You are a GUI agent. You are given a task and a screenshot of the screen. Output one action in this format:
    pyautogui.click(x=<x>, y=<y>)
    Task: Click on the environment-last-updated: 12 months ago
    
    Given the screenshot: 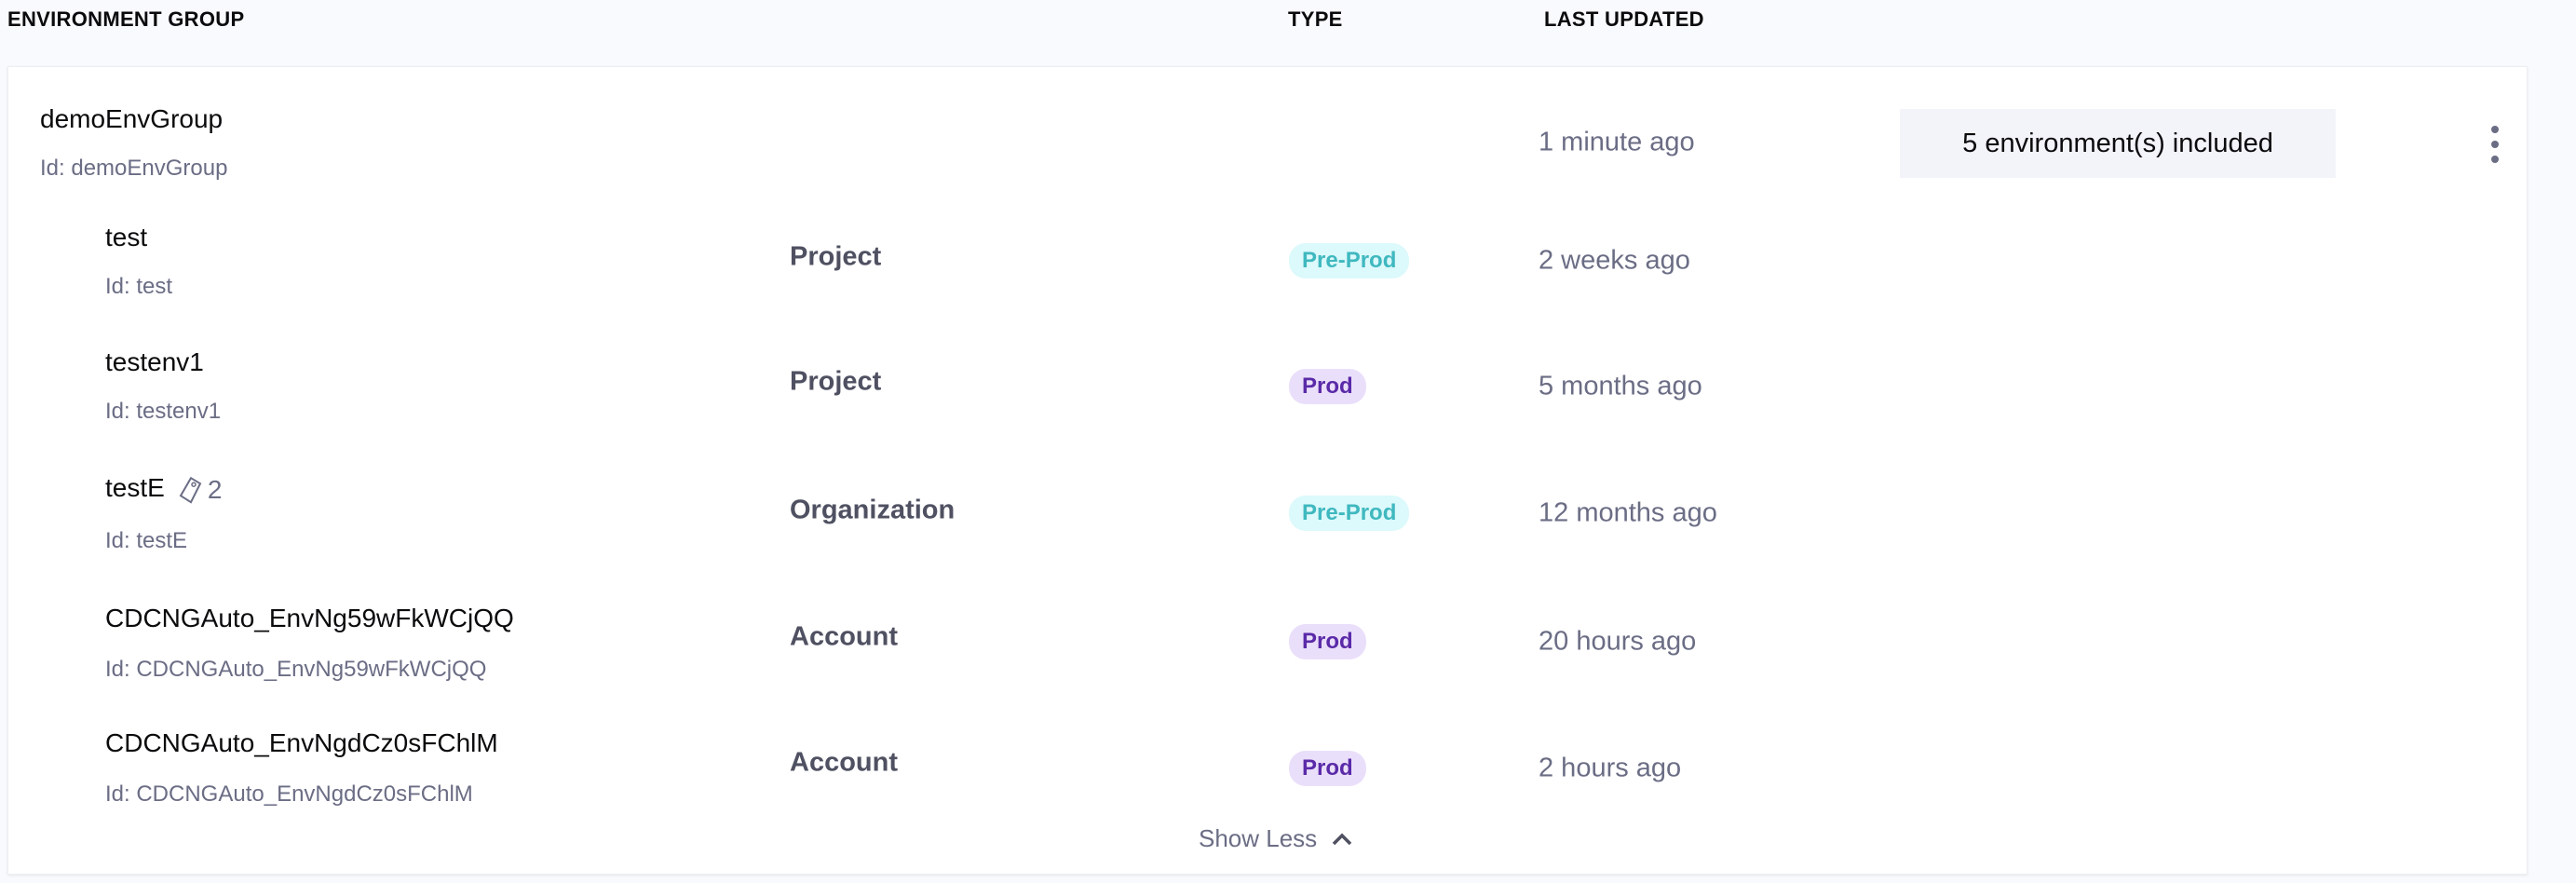 What is the action you would take?
    pyautogui.click(x=1628, y=513)
    